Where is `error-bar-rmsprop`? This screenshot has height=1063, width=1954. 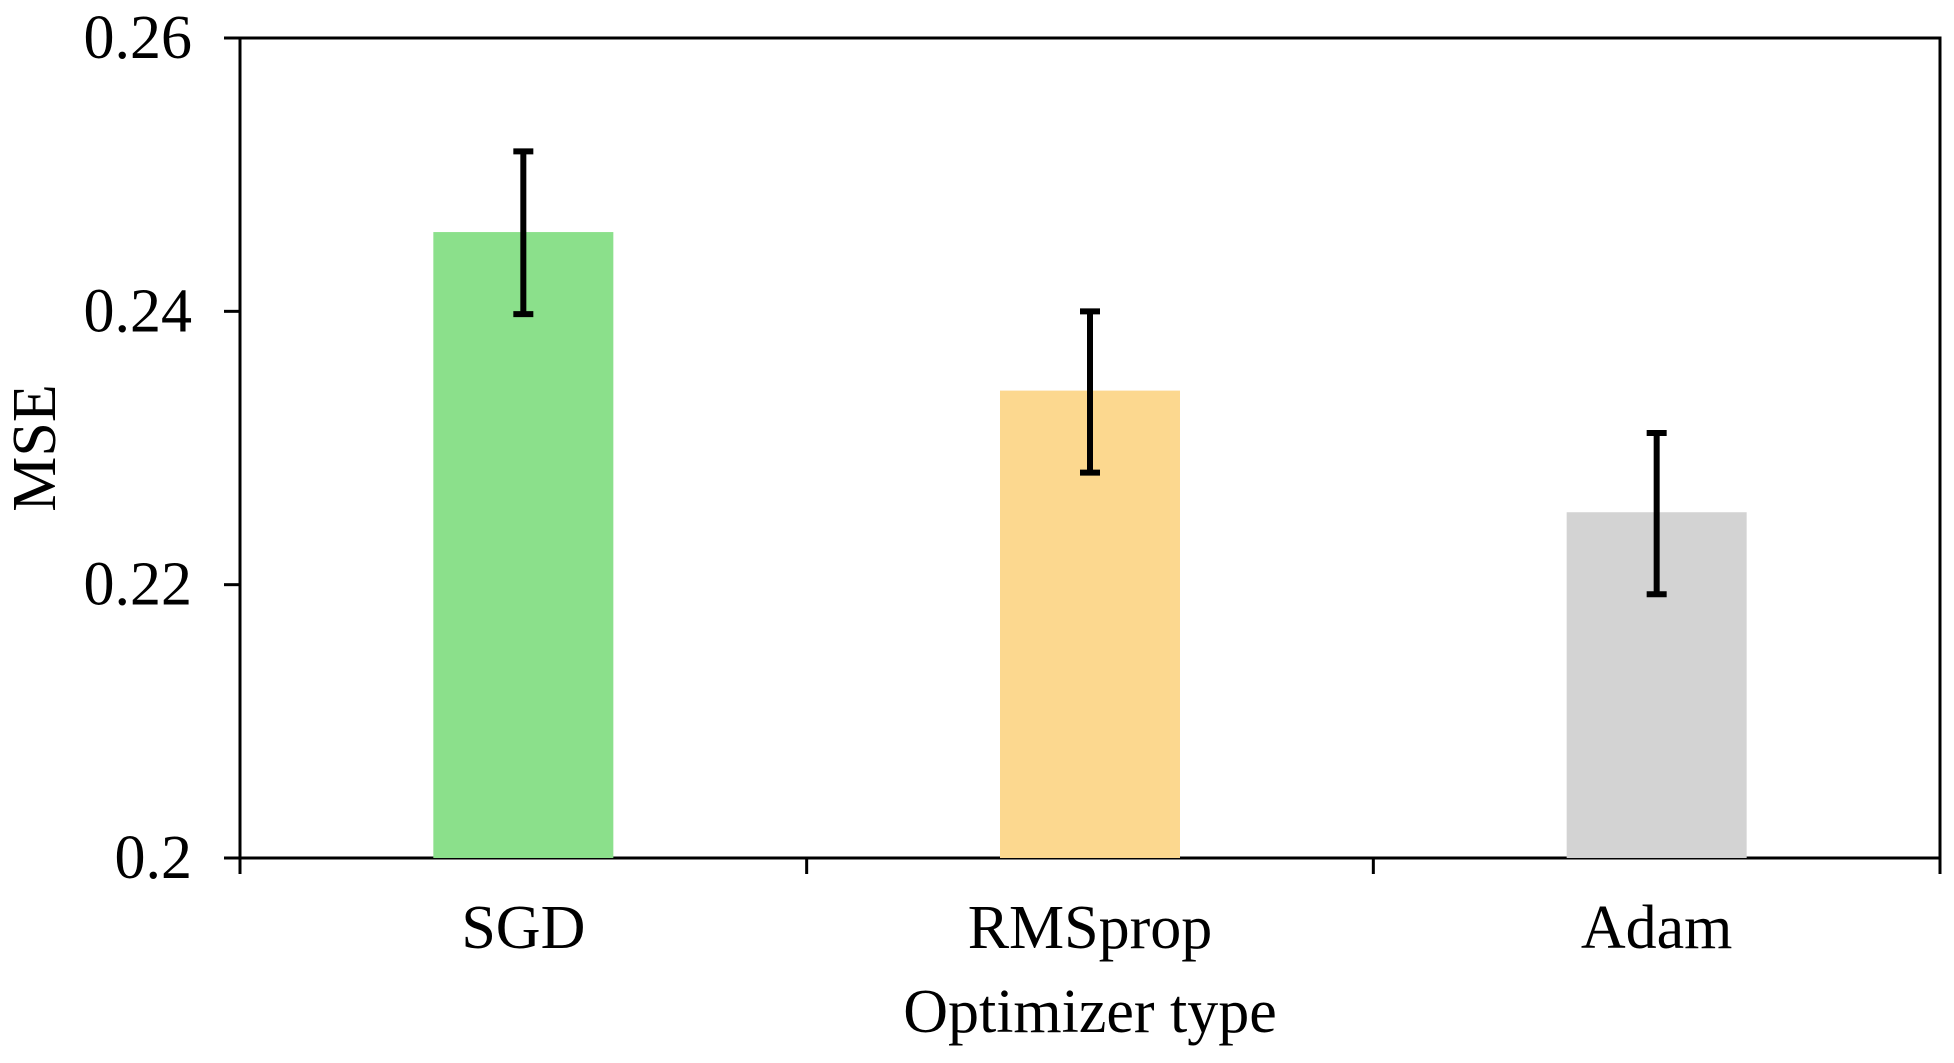 error-bar-rmsprop is located at coordinates (1090, 392).